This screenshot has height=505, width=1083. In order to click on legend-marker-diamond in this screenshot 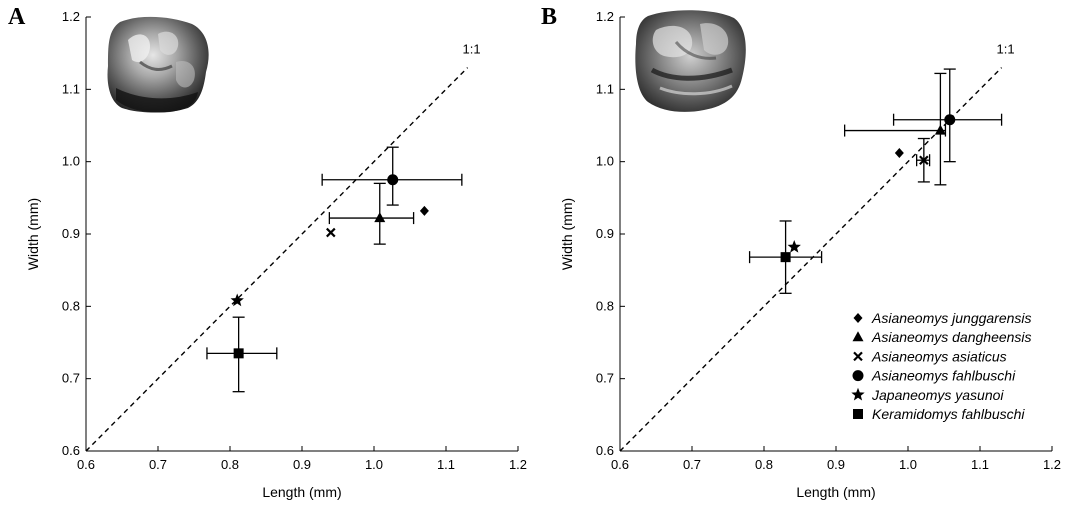, I will do `click(858, 318)`.